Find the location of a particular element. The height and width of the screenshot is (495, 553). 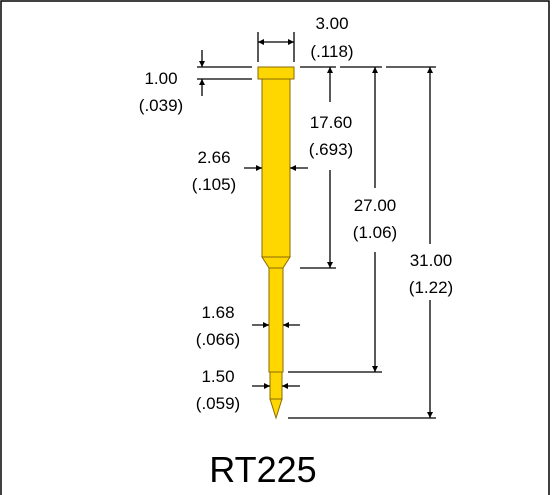

head-width-in: (.118) is located at coordinates (331, 51).